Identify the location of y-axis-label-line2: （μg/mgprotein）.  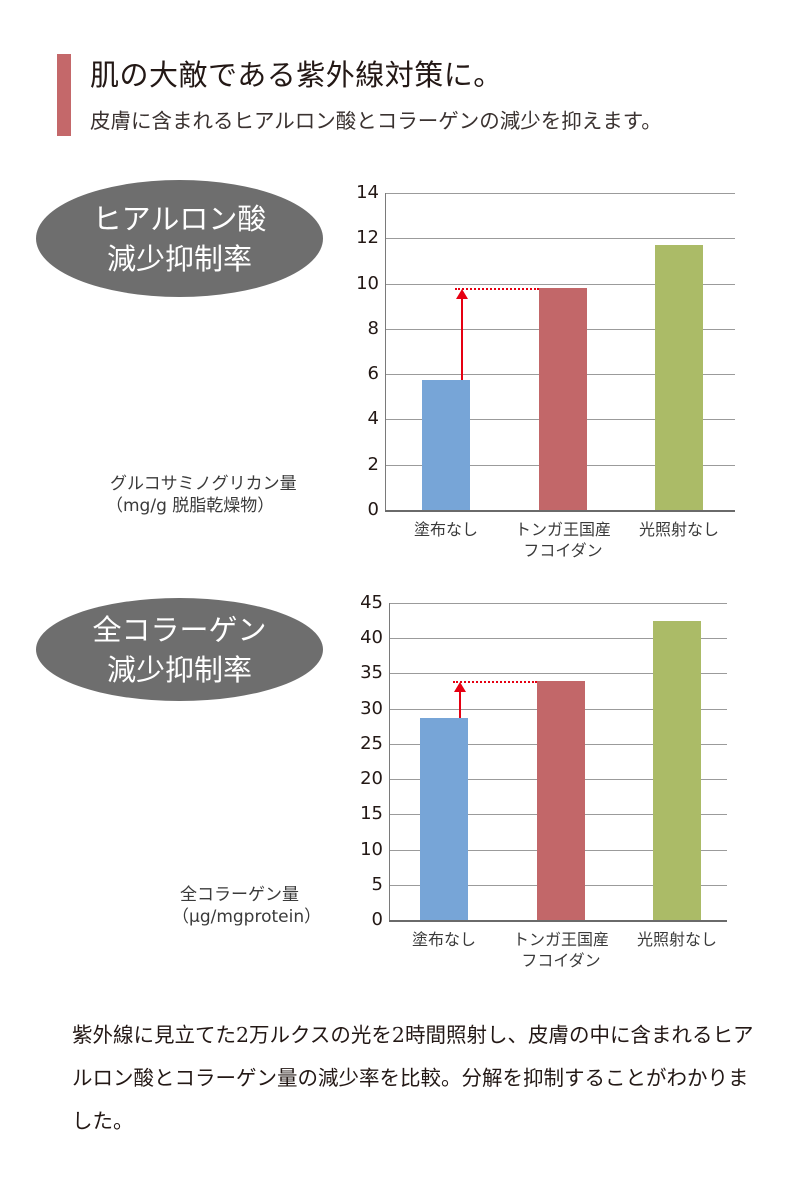
(247, 917).